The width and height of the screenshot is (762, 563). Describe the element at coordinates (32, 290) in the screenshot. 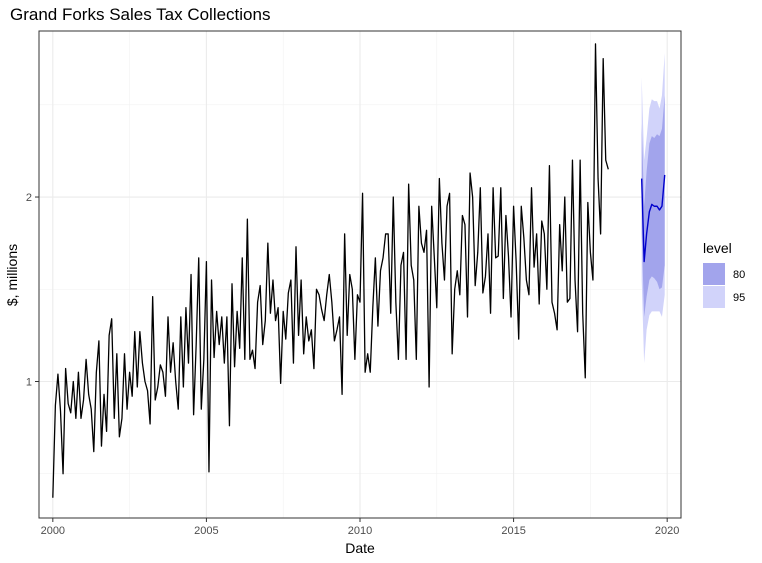

I see `y-axis-ticks: 12` at that location.